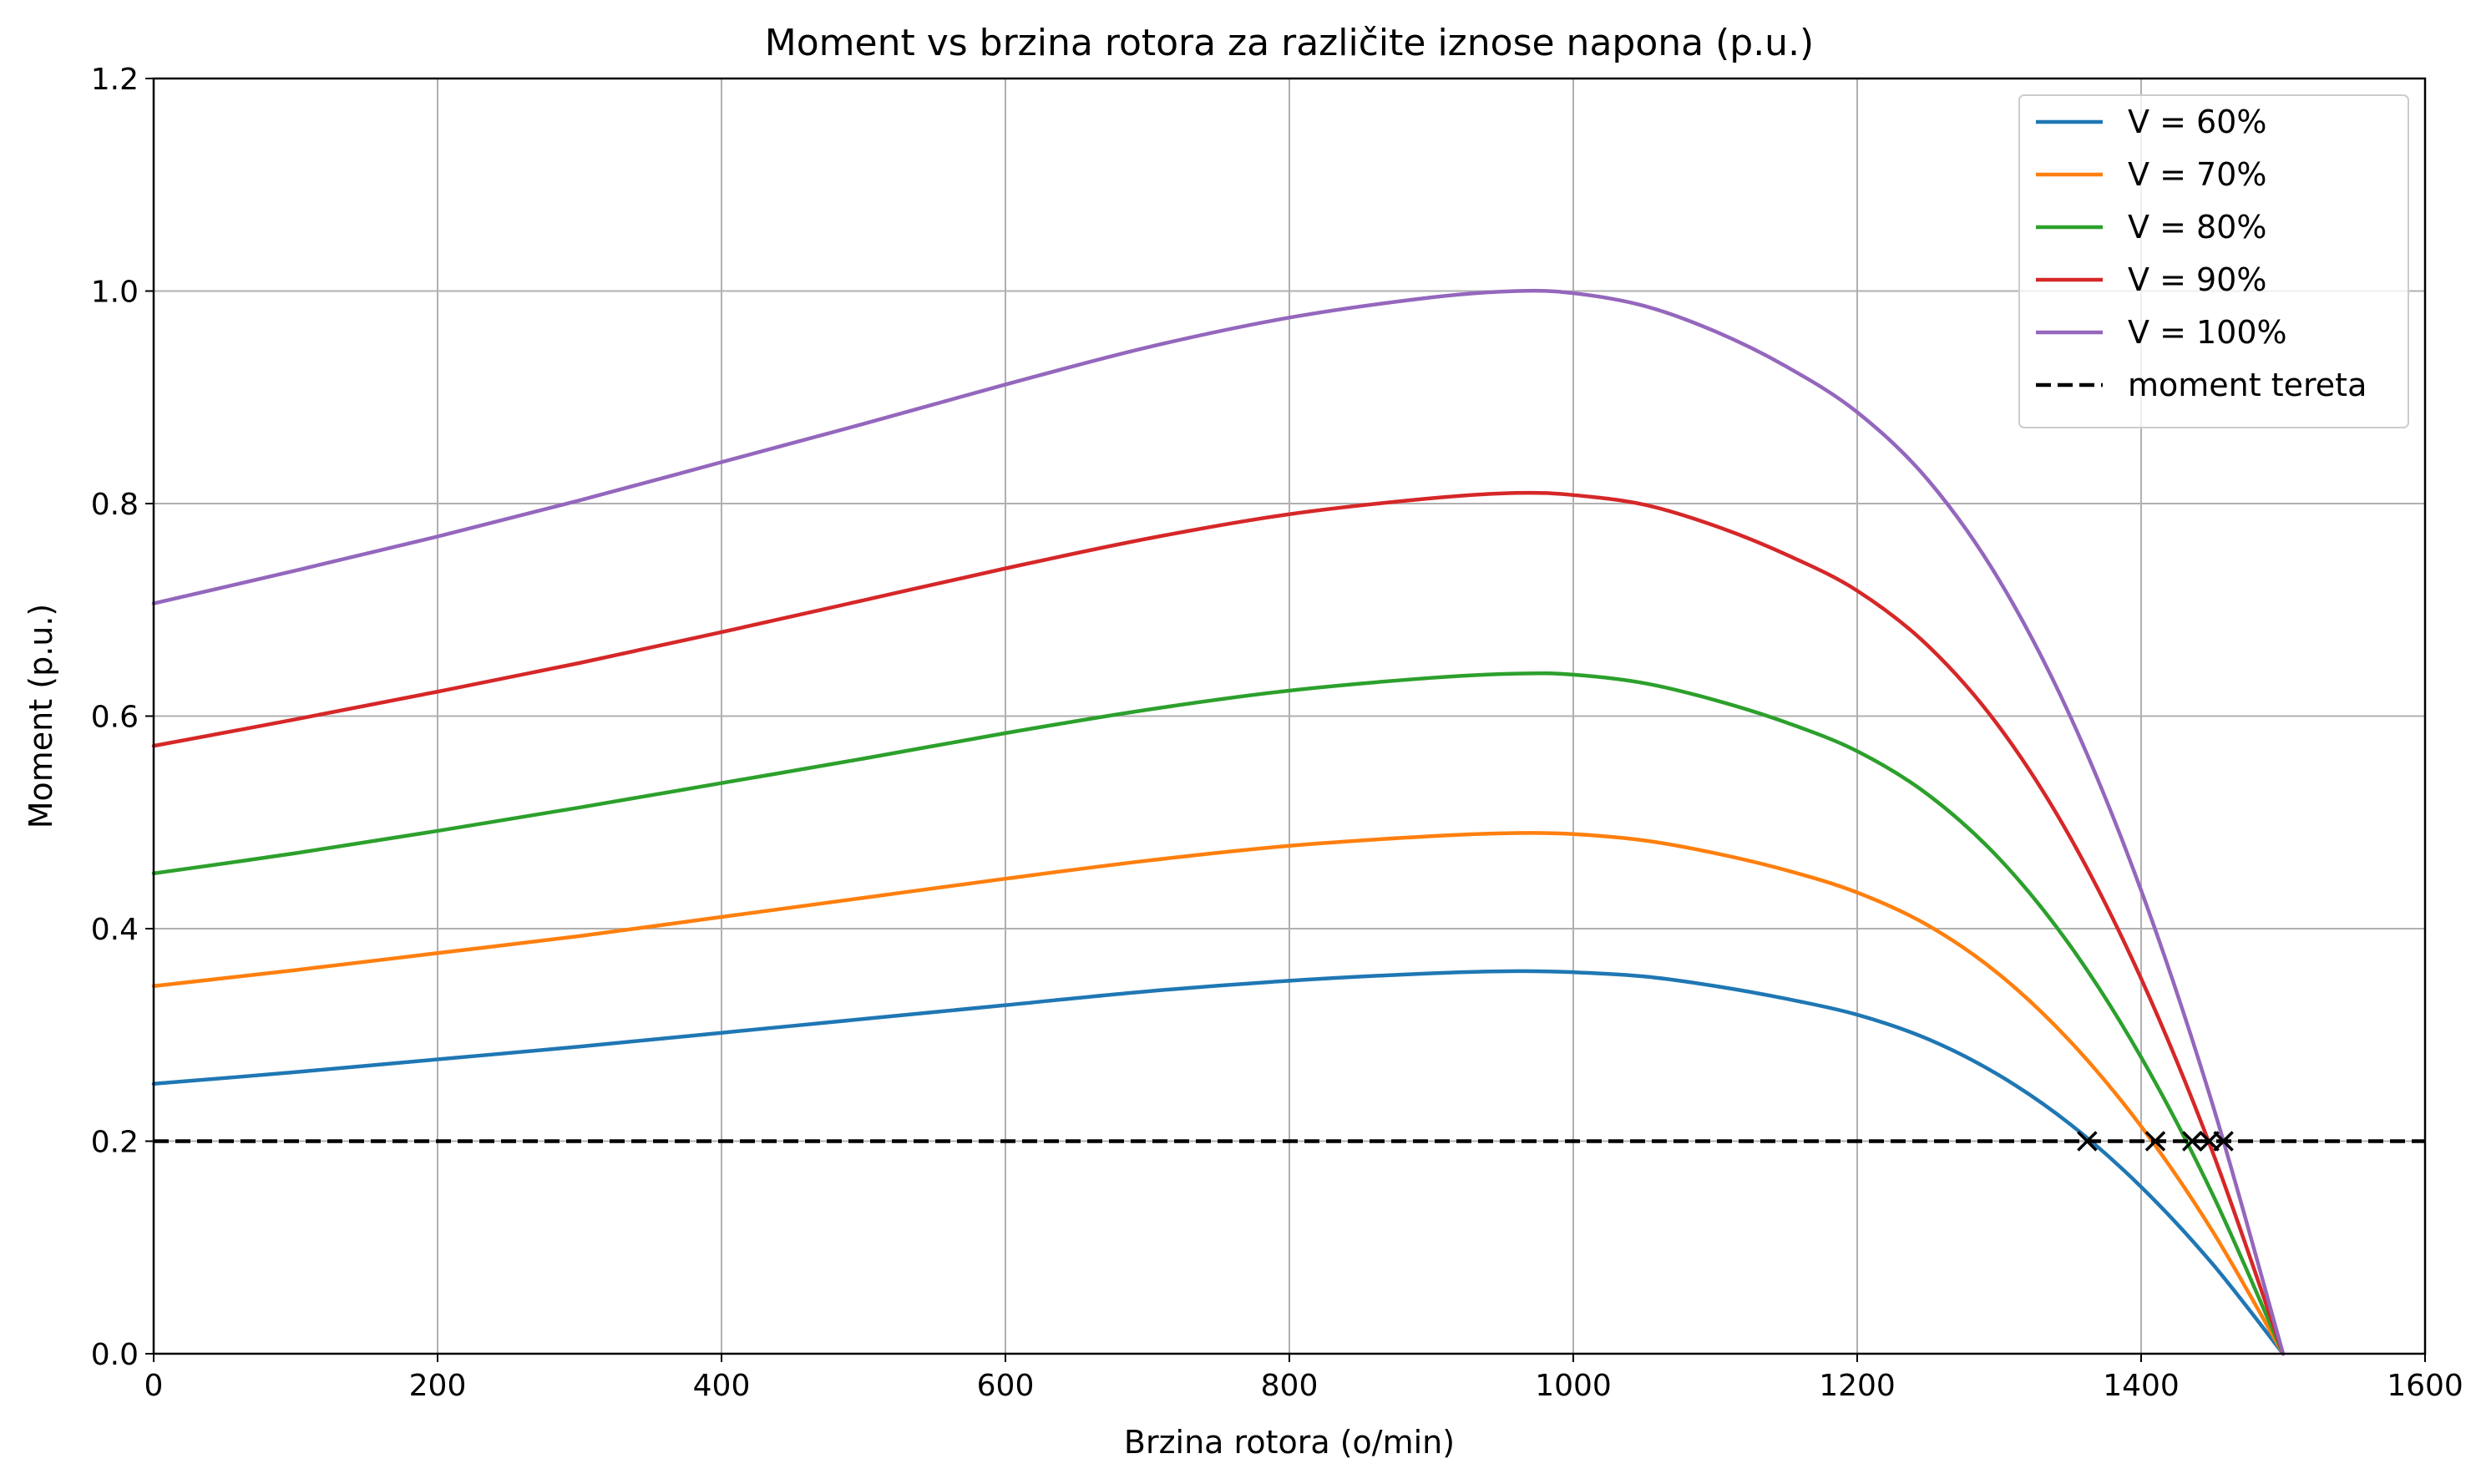 The width and height of the screenshot is (2481, 1484). Describe the element at coordinates (2247, 385) in the screenshot. I see `legend-label: moment tereta` at that location.